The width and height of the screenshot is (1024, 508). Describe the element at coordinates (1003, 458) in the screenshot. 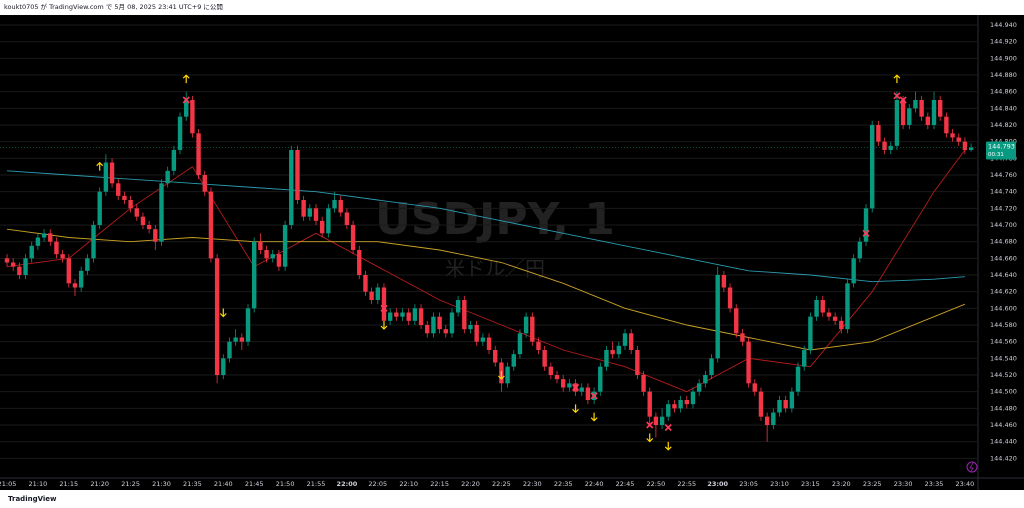

I see `y-tick-label: 144.420` at that location.